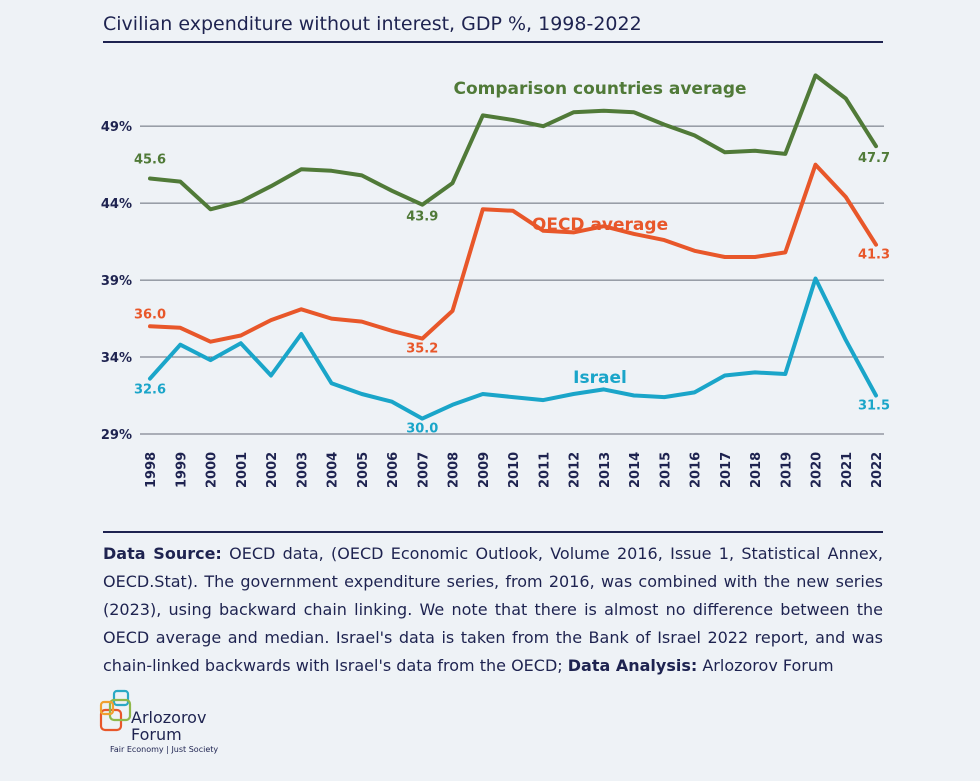  What do you see at coordinates (493, 42) in the screenshot?
I see `title-rule` at bounding box center [493, 42].